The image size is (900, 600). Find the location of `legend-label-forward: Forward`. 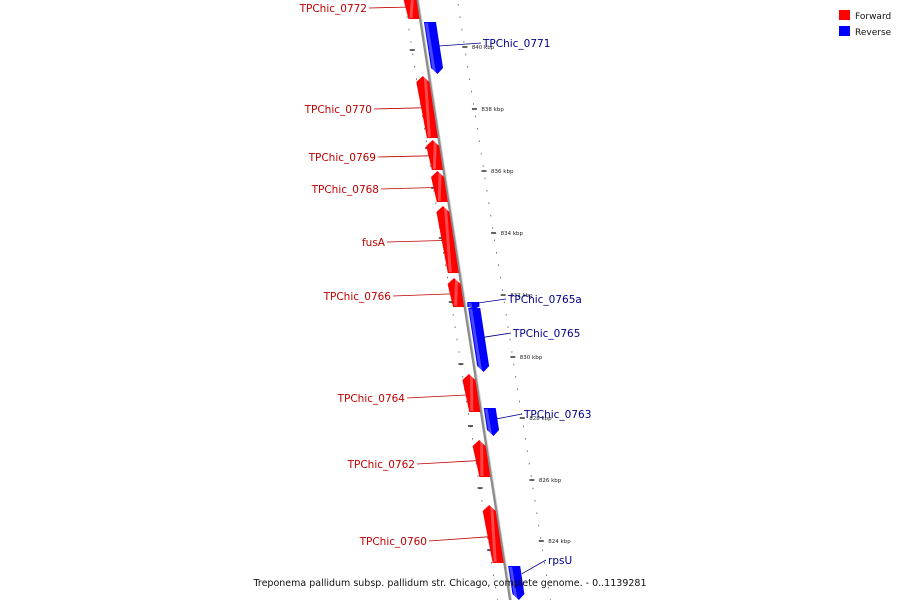

legend-label-forward: Forward is located at coordinates (873, 17).